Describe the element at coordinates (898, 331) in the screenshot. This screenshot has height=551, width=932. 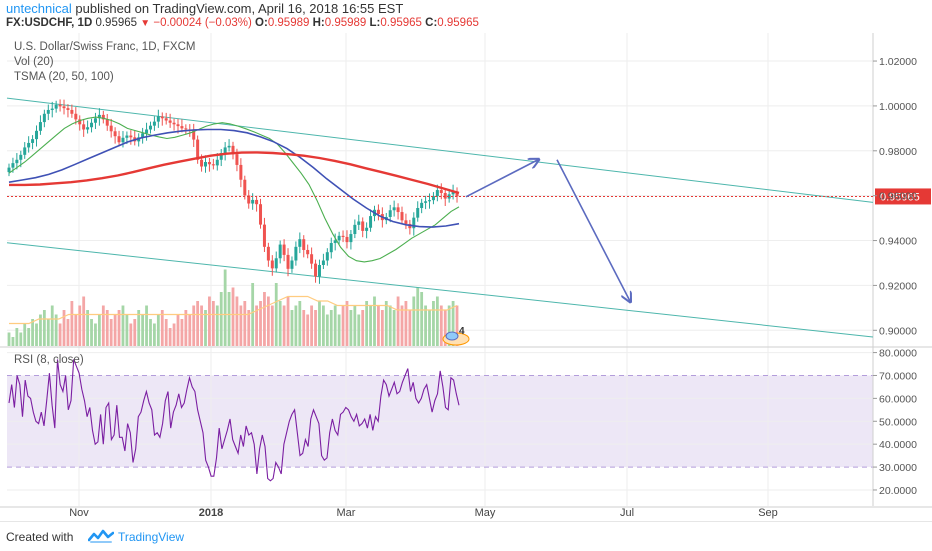
I see `y-tick-label: 0.90000` at that location.